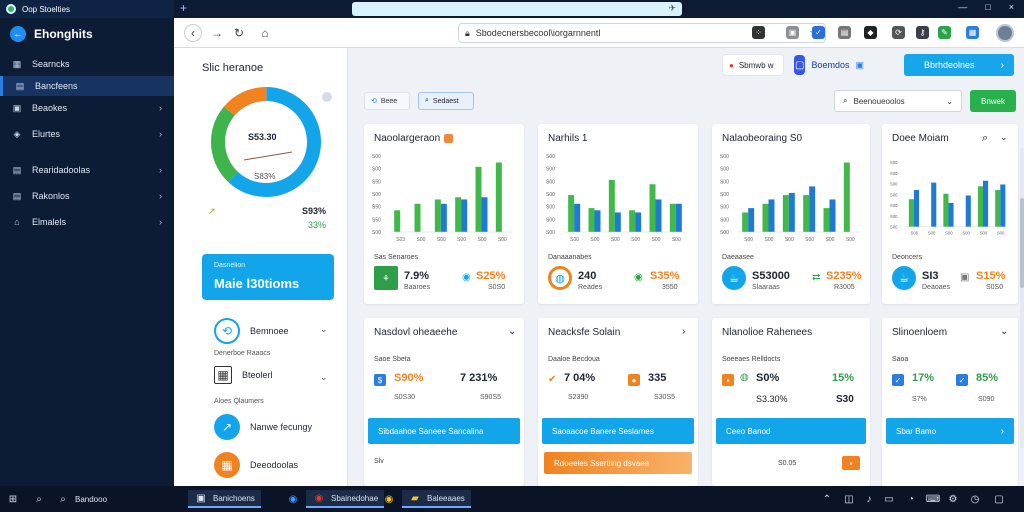 This screenshot has height=512, width=1024. Describe the element at coordinates (39, 499) in the screenshot. I see `taskbar-search-button: ⌕` at that location.